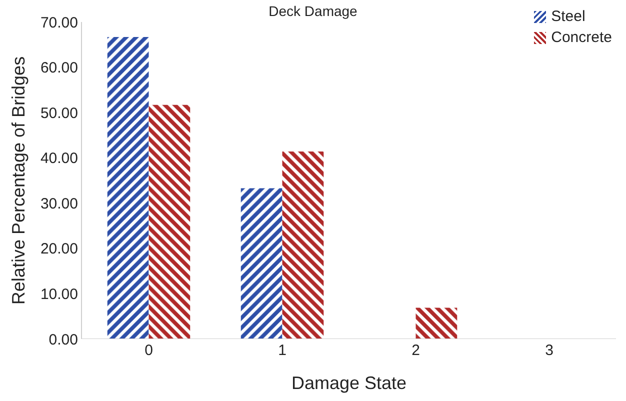 Image resolution: width=626 pixels, height=401 pixels. What do you see at coordinates (416, 350) in the screenshot?
I see `x-tick-label: 2` at bounding box center [416, 350].